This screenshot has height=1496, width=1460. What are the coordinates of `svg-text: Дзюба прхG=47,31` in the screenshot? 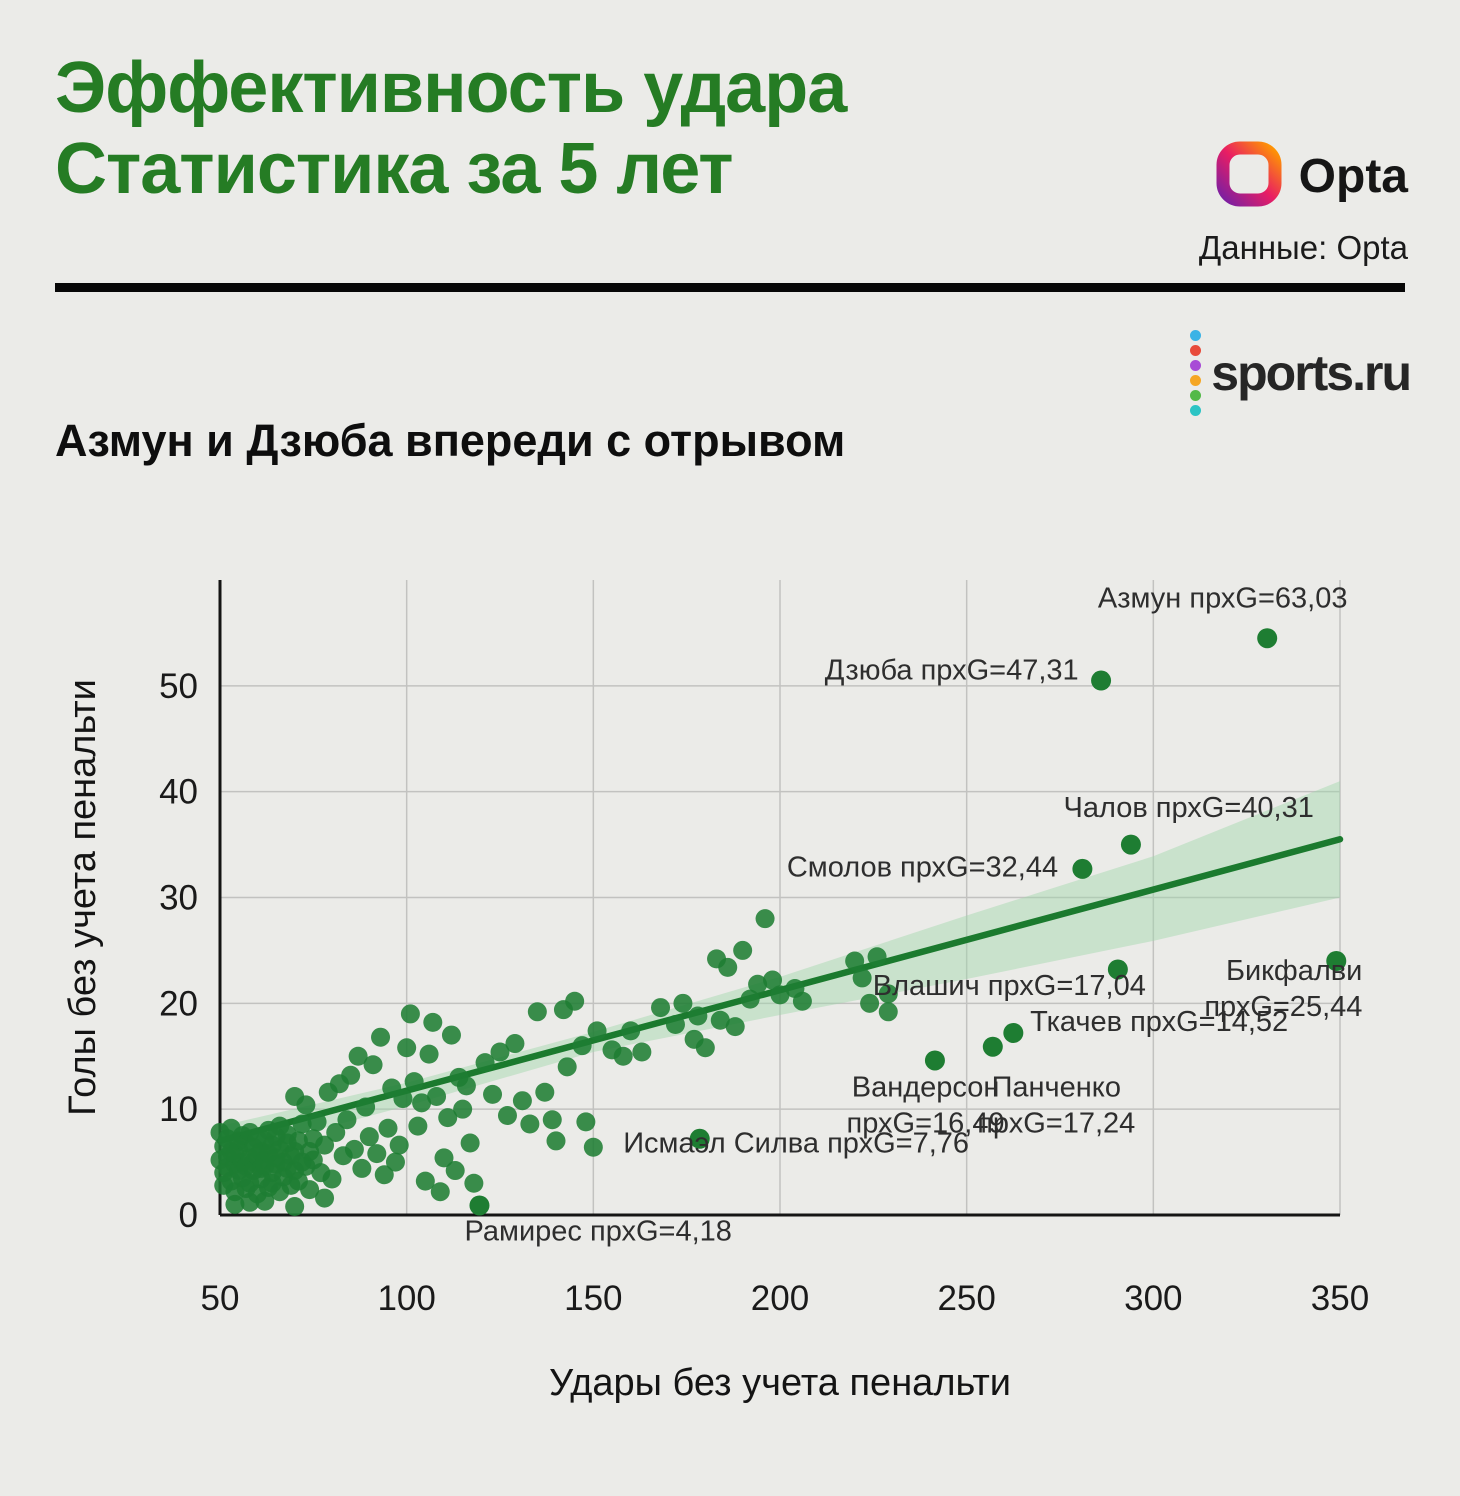 It's located at (952, 670).